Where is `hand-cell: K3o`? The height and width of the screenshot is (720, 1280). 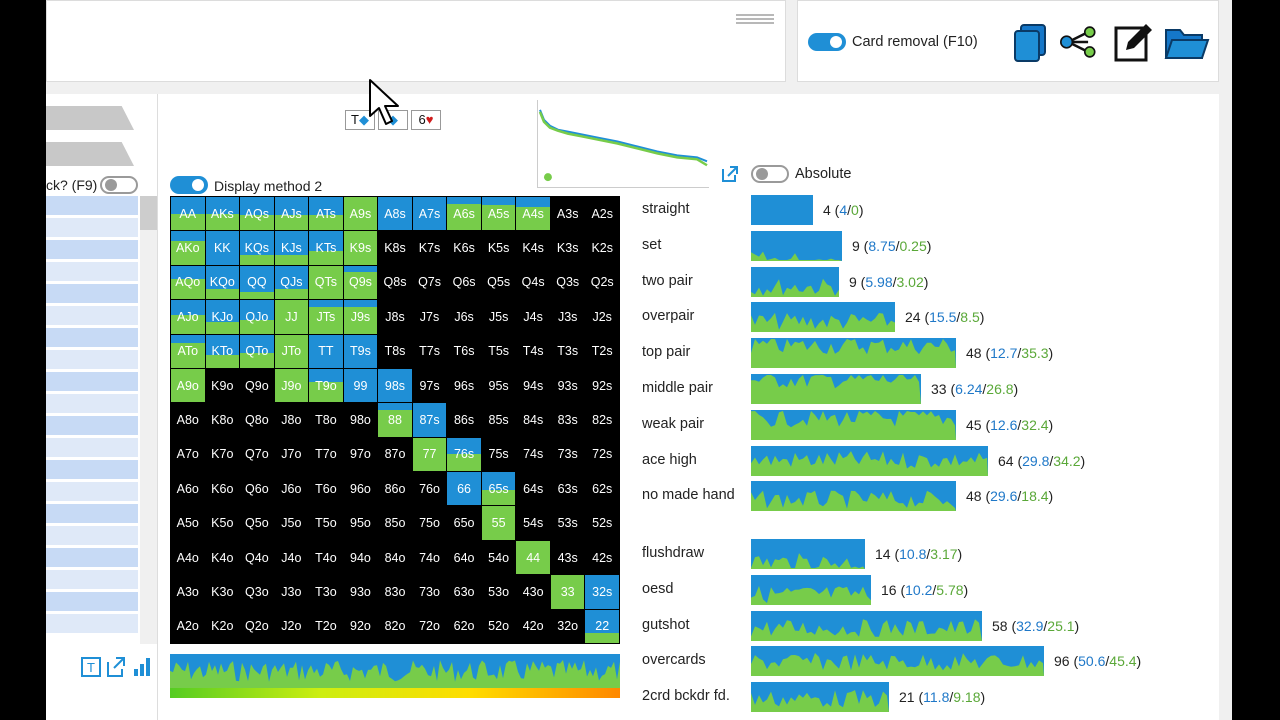 hand-cell: K3o is located at coordinates (222, 592).